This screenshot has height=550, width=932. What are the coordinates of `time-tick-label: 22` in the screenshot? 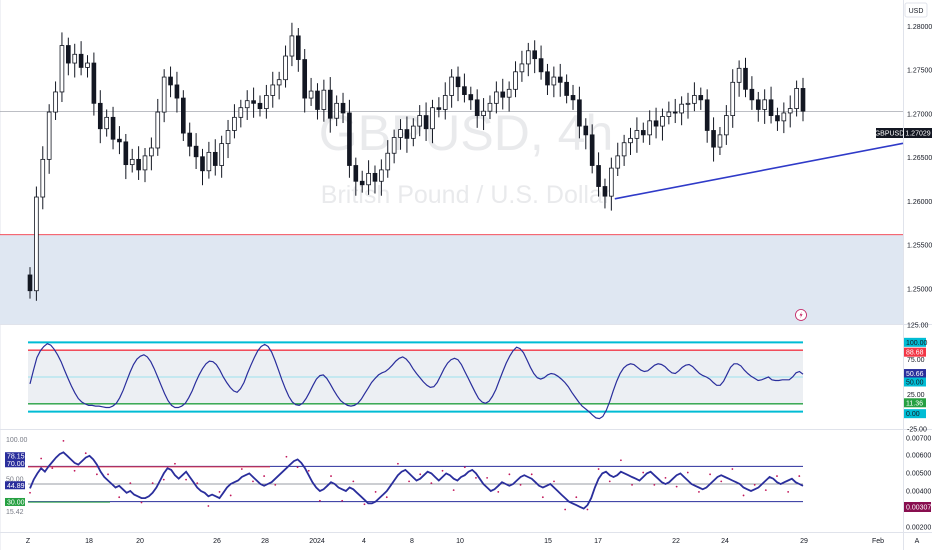 It's located at (676, 541).